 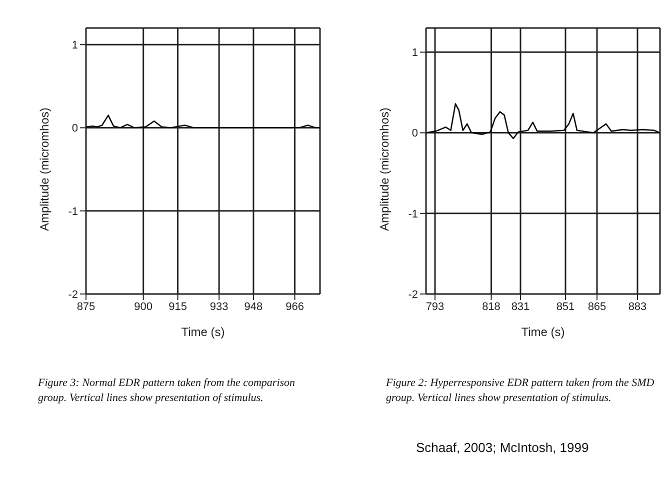 I want to click on text: Schaaf, 2003; McIntosh, 1999, so click(x=502, y=447).